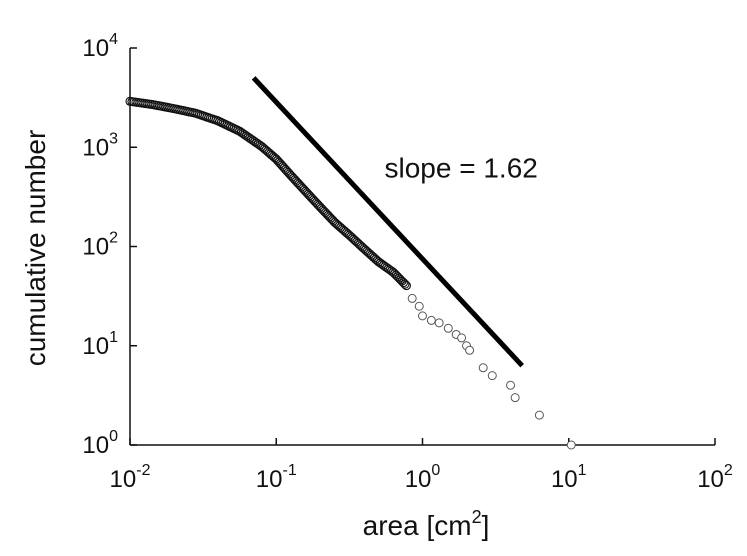  I want to click on x-axis-title-sup: 2, so click(477, 517).